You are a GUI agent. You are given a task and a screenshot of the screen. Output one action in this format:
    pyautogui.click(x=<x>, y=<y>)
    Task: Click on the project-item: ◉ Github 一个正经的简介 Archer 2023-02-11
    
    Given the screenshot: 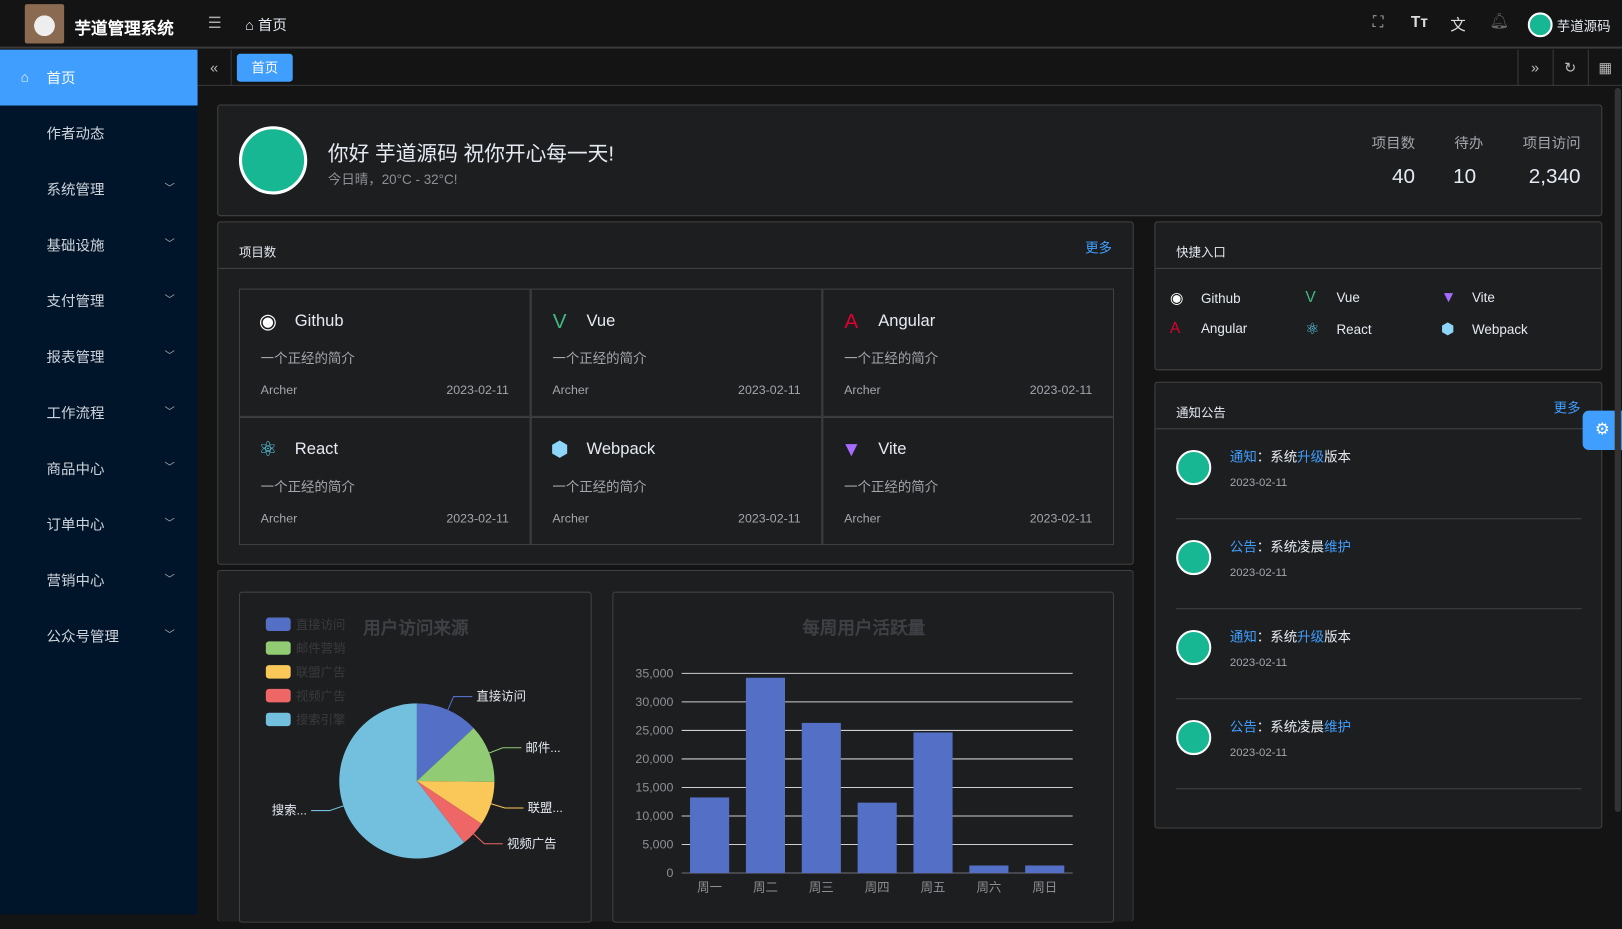 What is the action you would take?
    pyautogui.click(x=384, y=352)
    